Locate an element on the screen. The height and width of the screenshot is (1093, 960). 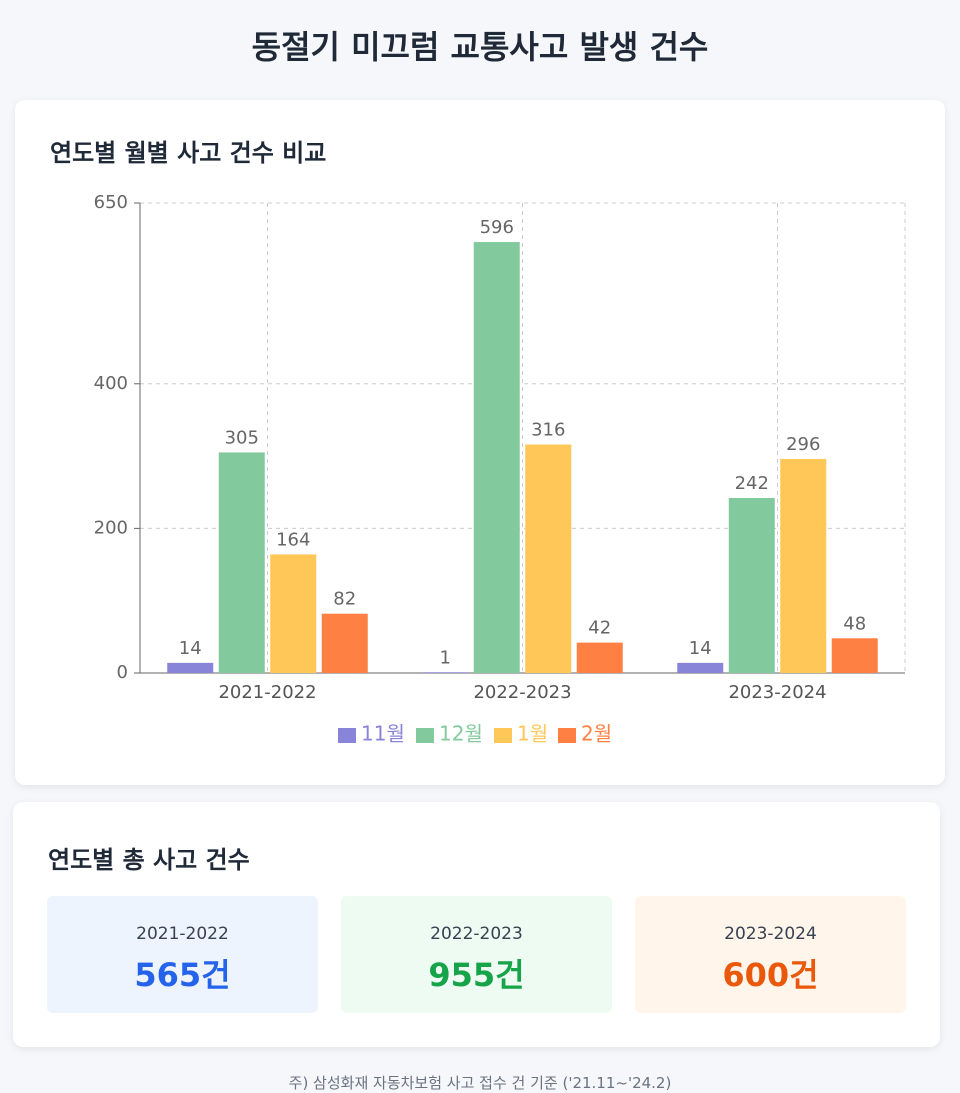
summary-label: 2023-2024 is located at coordinates (770, 934).